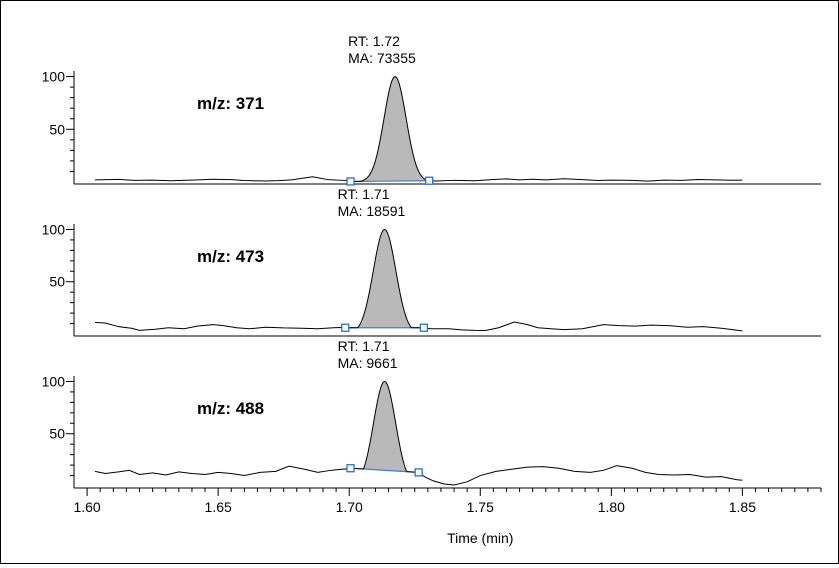  What do you see at coordinates (218, 507) in the screenshot?
I see `x-tick-label: 1.65` at bounding box center [218, 507].